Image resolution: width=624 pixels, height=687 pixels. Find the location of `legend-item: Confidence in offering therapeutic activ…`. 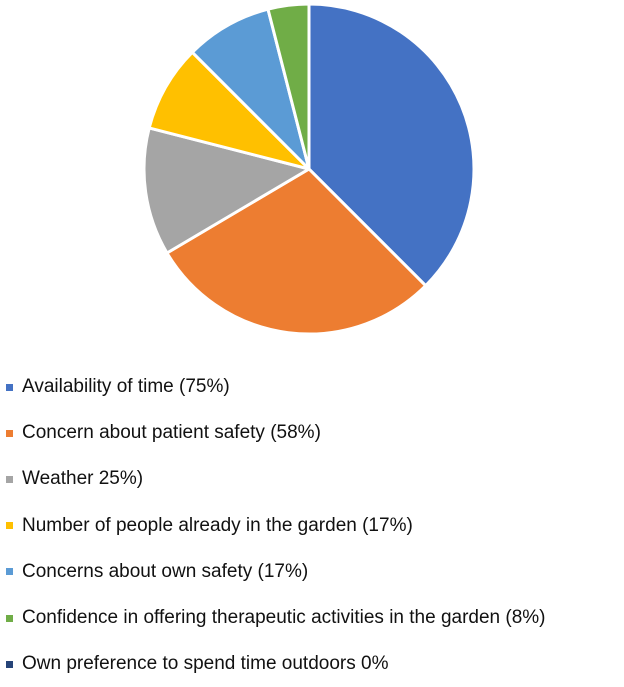

legend-item: Confidence in offering therapeutic activ… is located at coordinates (276, 618).